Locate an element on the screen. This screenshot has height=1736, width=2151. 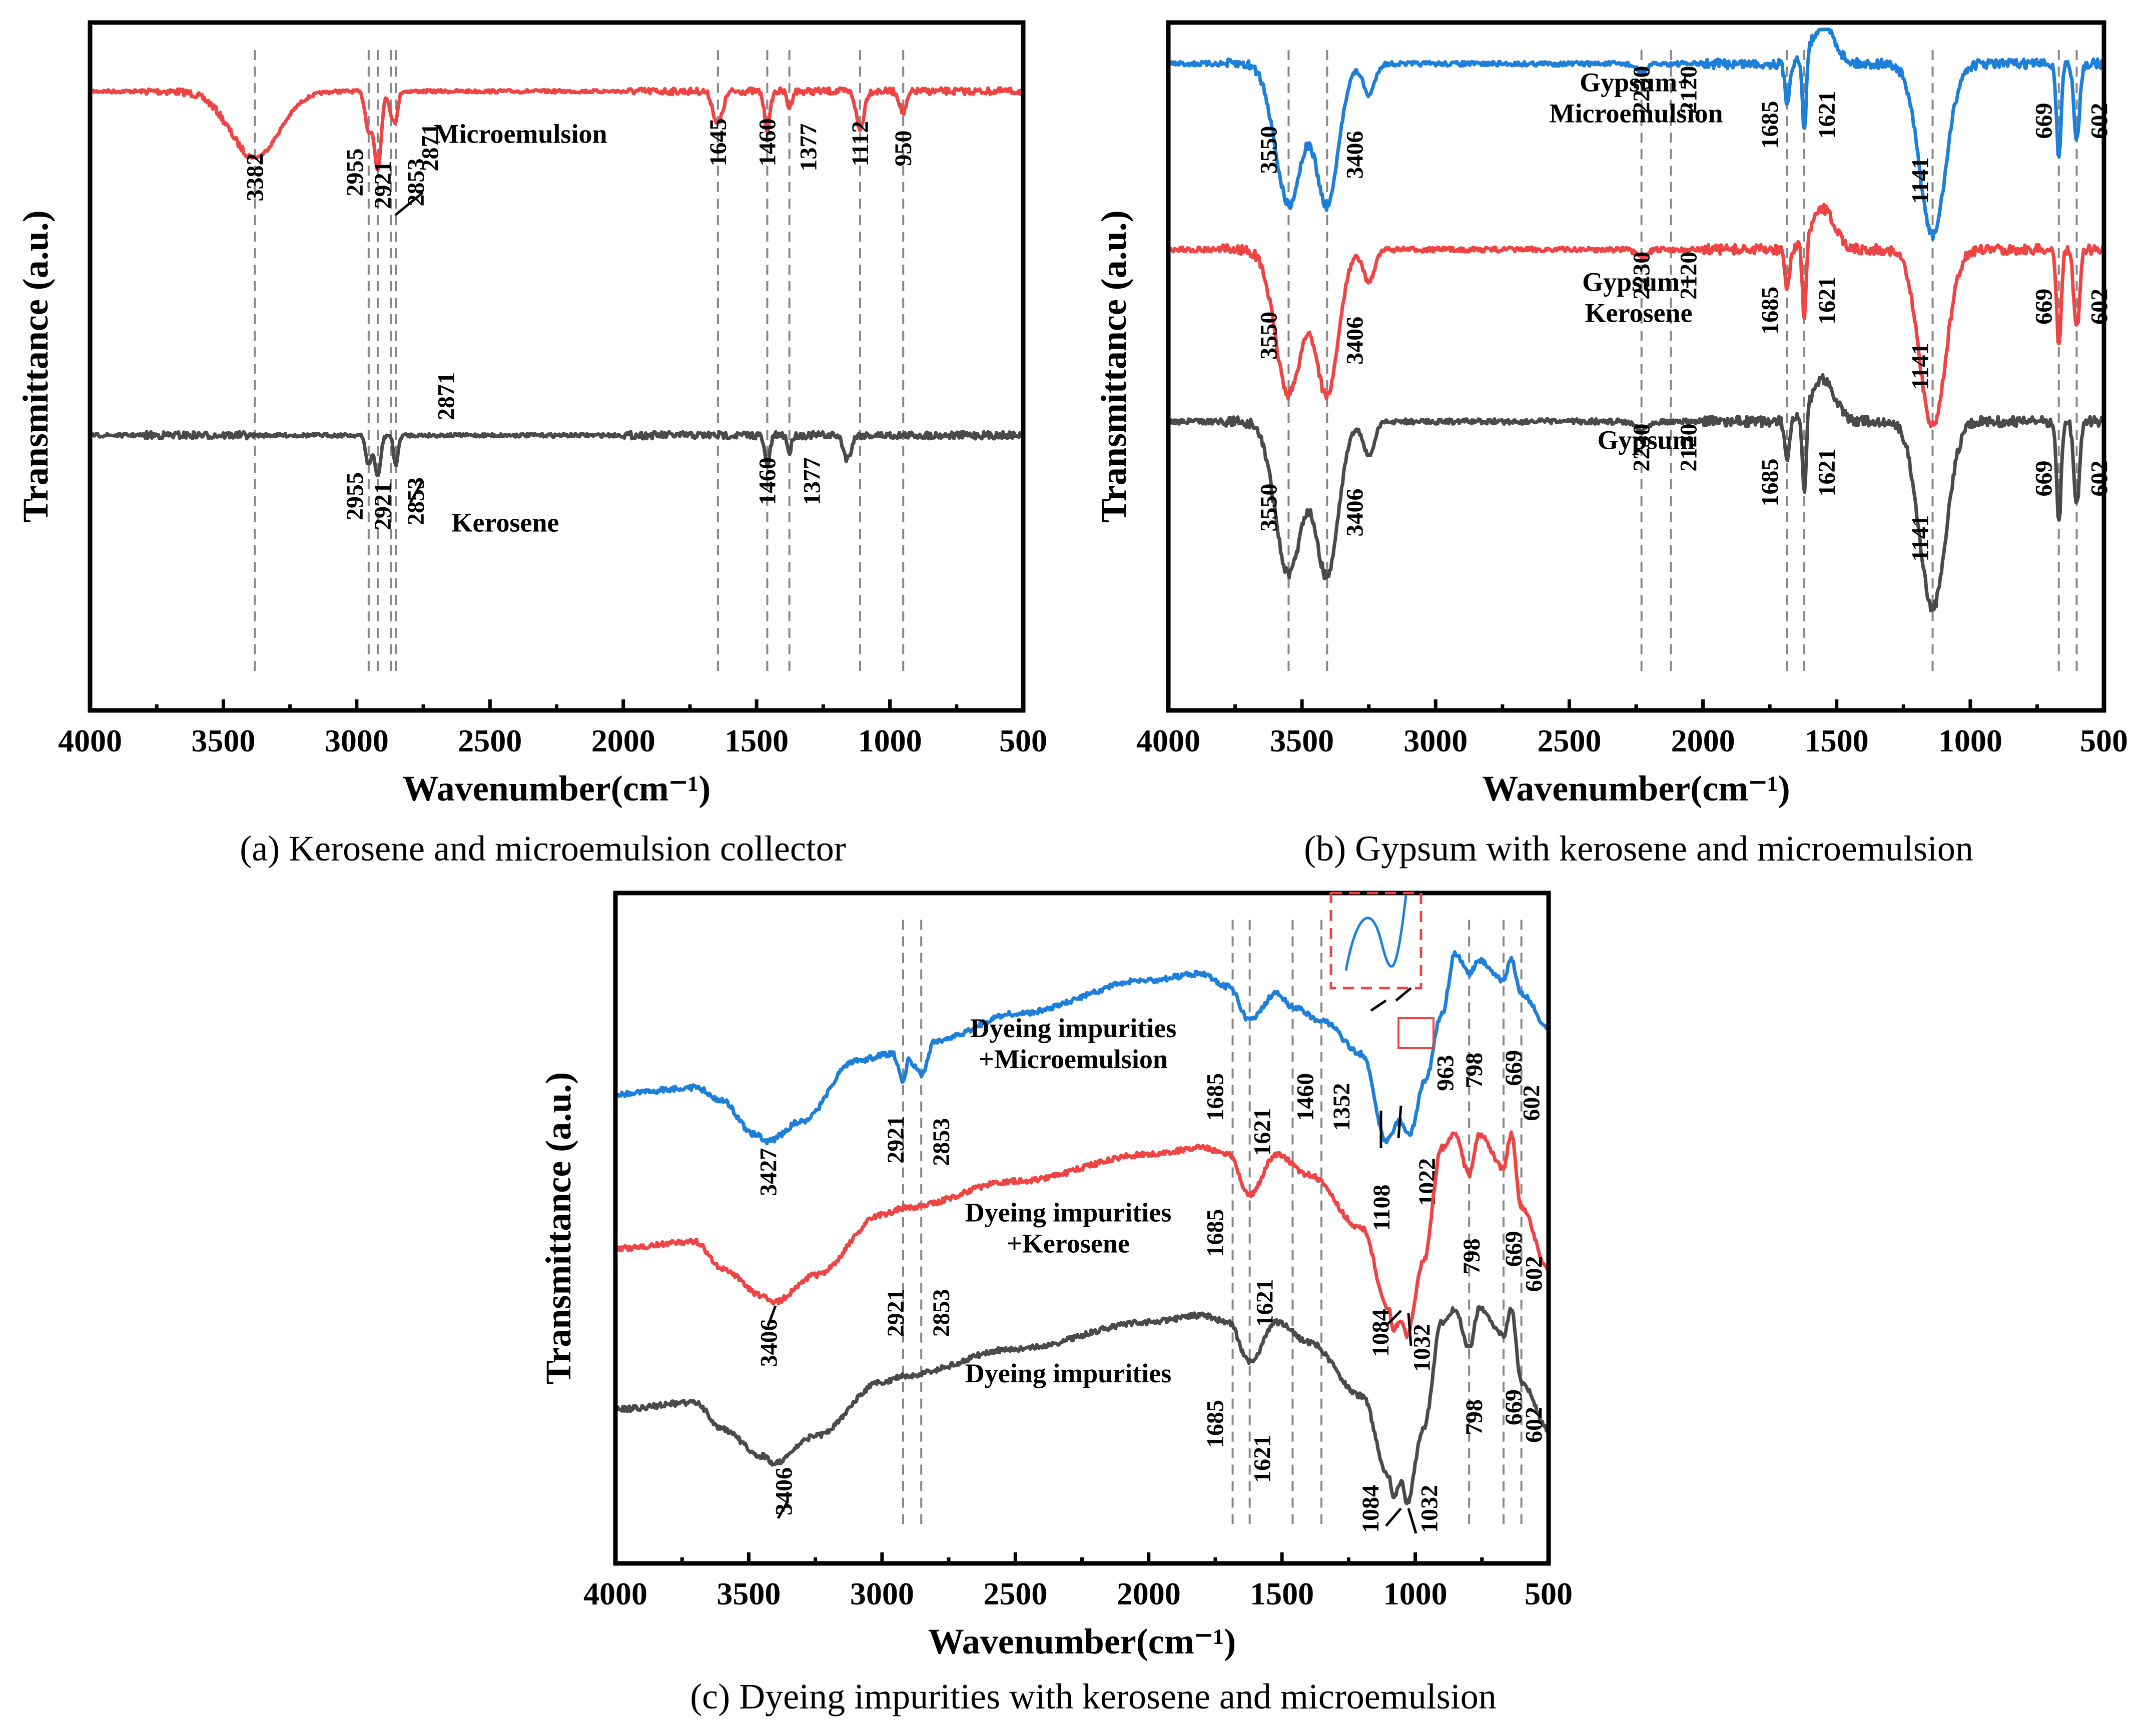
peak-label-1084: 1084 is located at coordinates (1380, 1333).